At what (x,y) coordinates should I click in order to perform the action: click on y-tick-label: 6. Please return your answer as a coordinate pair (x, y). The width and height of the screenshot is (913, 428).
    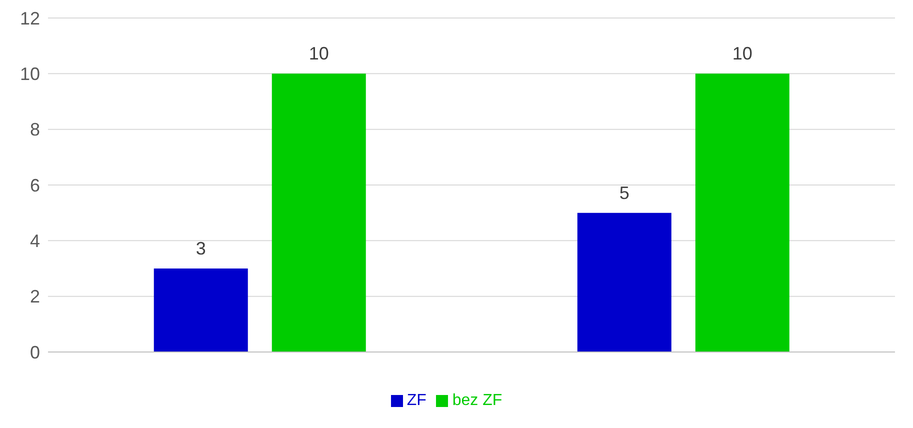
    Looking at the image, I should click on (35, 185).